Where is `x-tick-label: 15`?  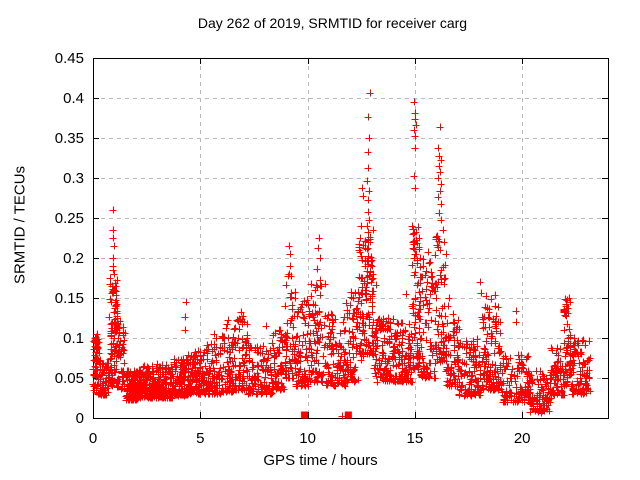 x-tick-label: 15 is located at coordinates (415, 438).